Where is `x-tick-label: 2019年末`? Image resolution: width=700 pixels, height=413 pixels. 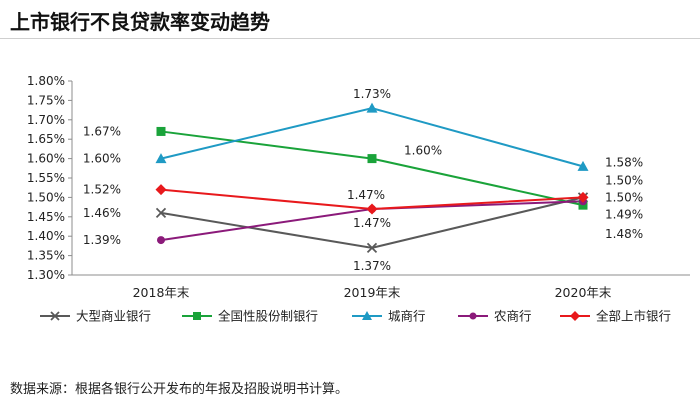 x-tick-label: 2019年末 is located at coordinates (372, 292).